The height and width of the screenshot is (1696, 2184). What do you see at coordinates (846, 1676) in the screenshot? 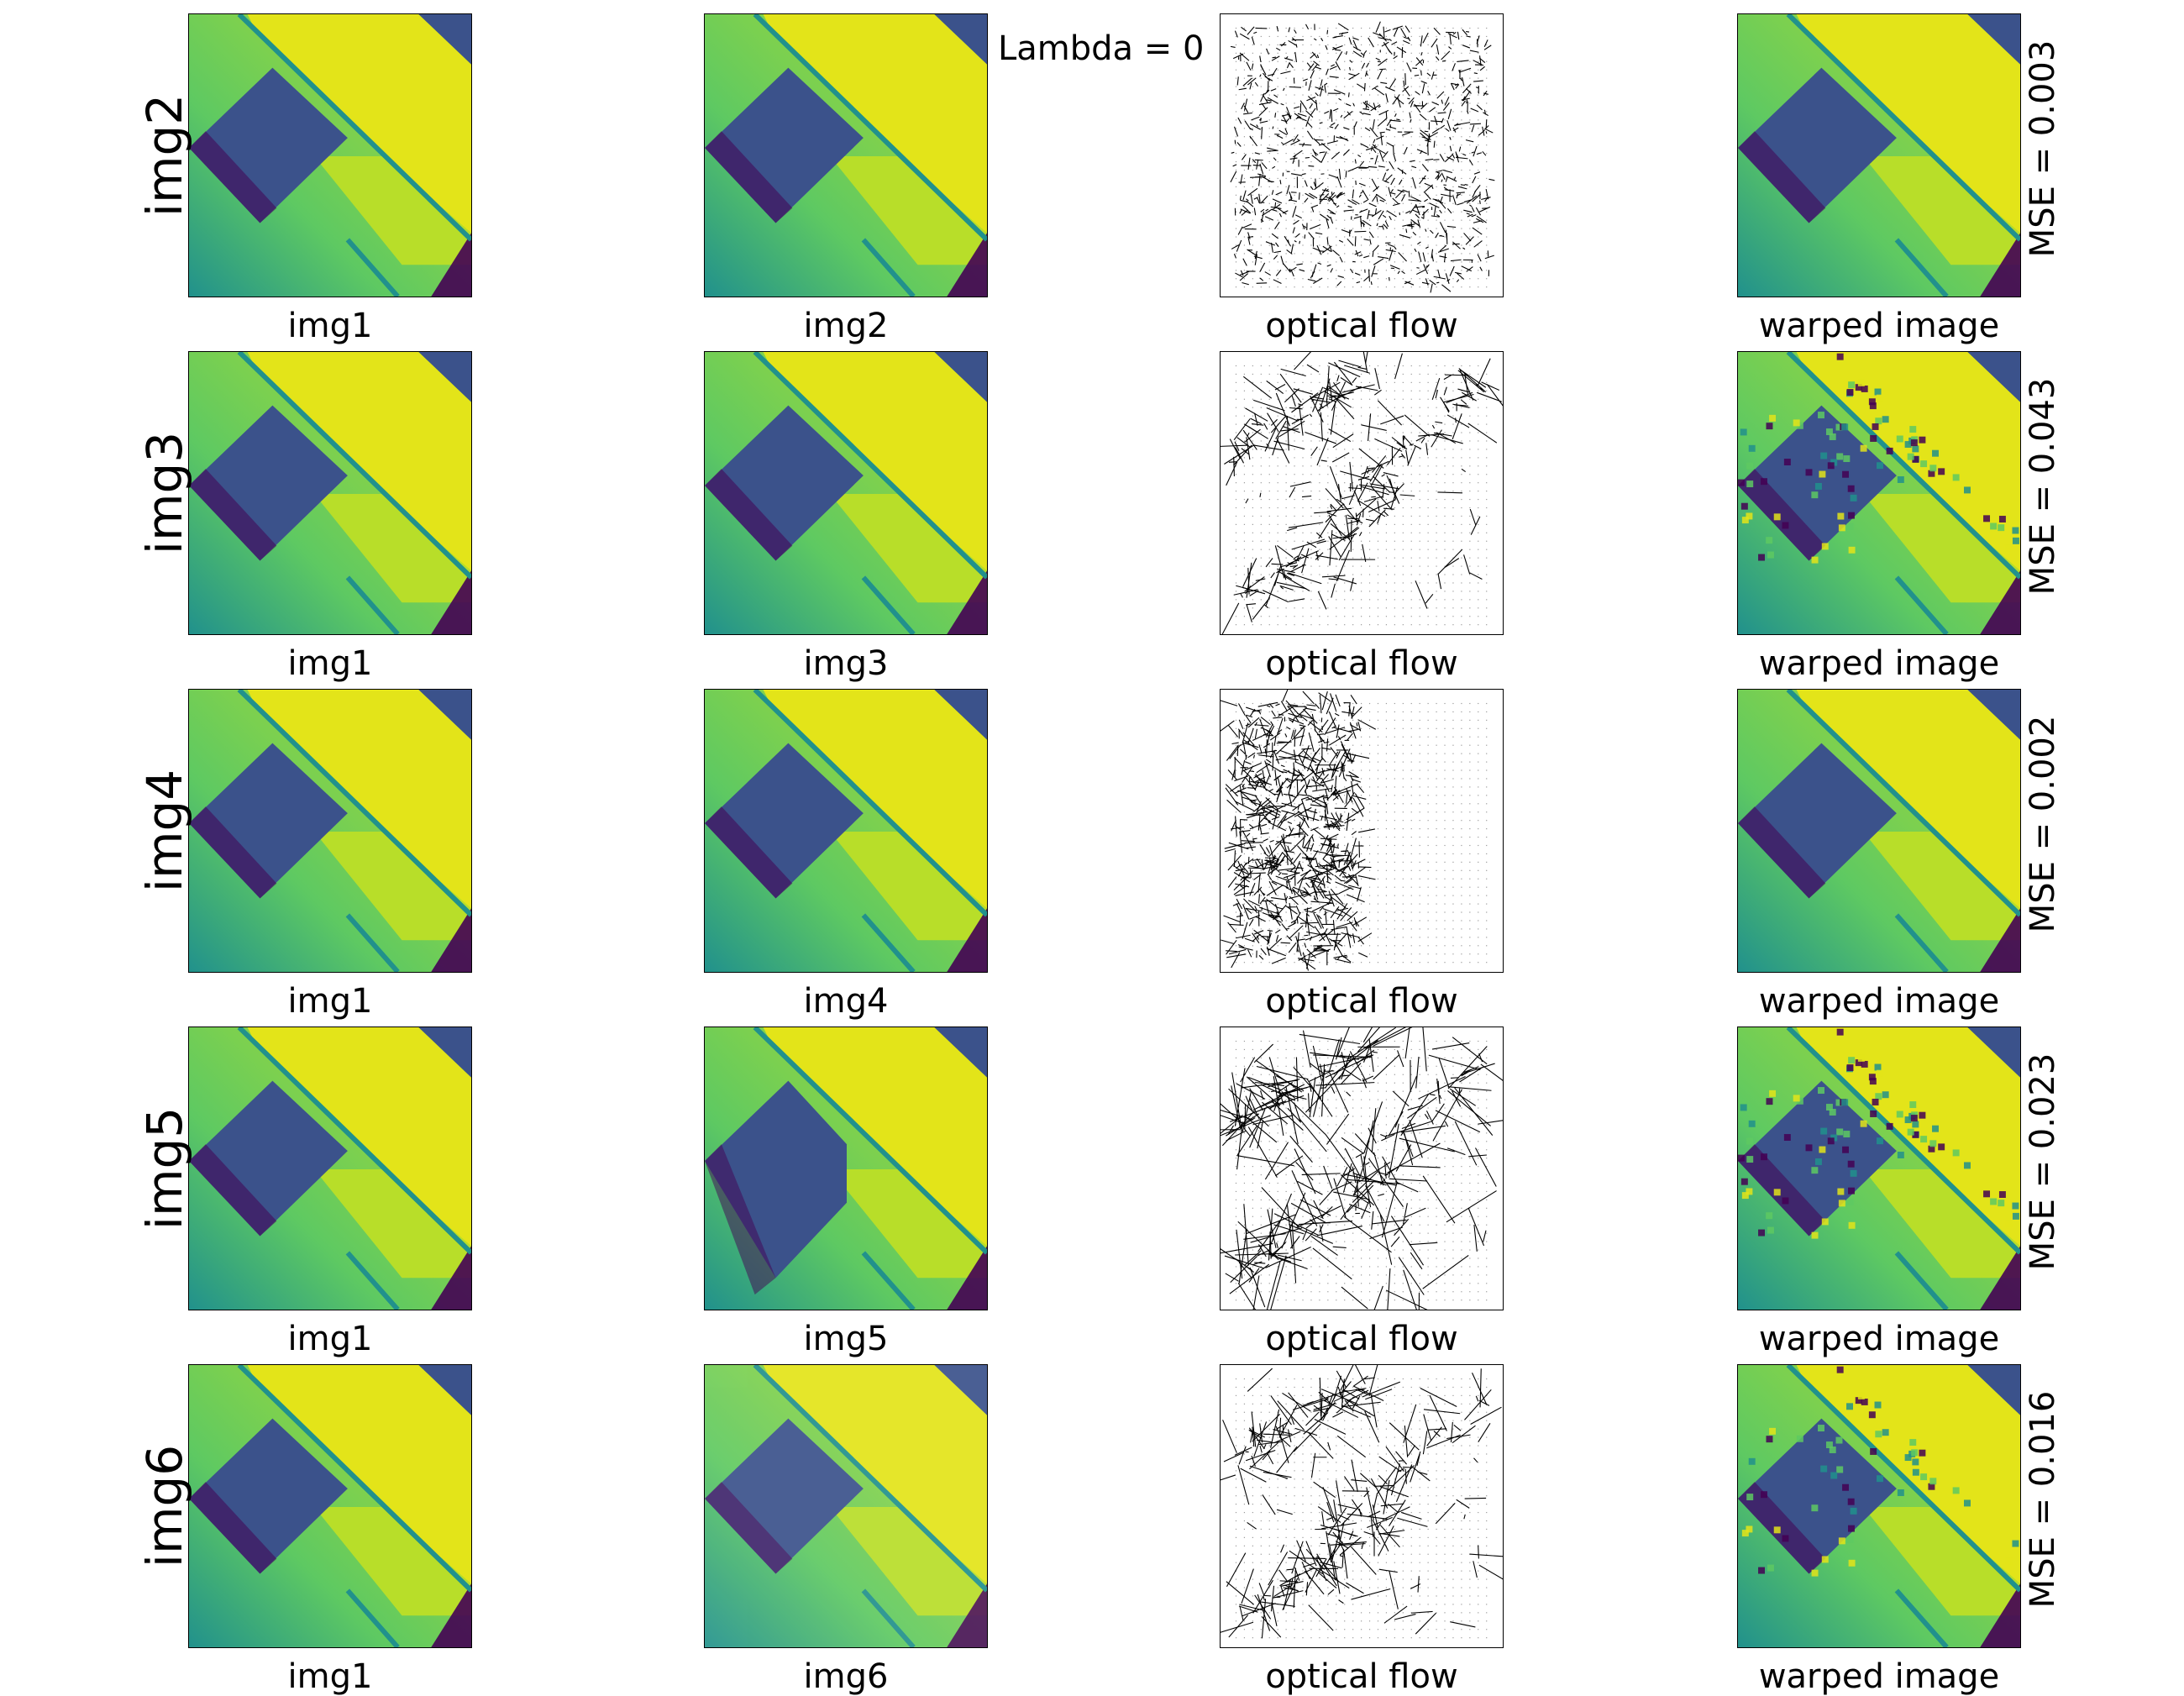
I see `target-label: img6` at bounding box center [846, 1676].